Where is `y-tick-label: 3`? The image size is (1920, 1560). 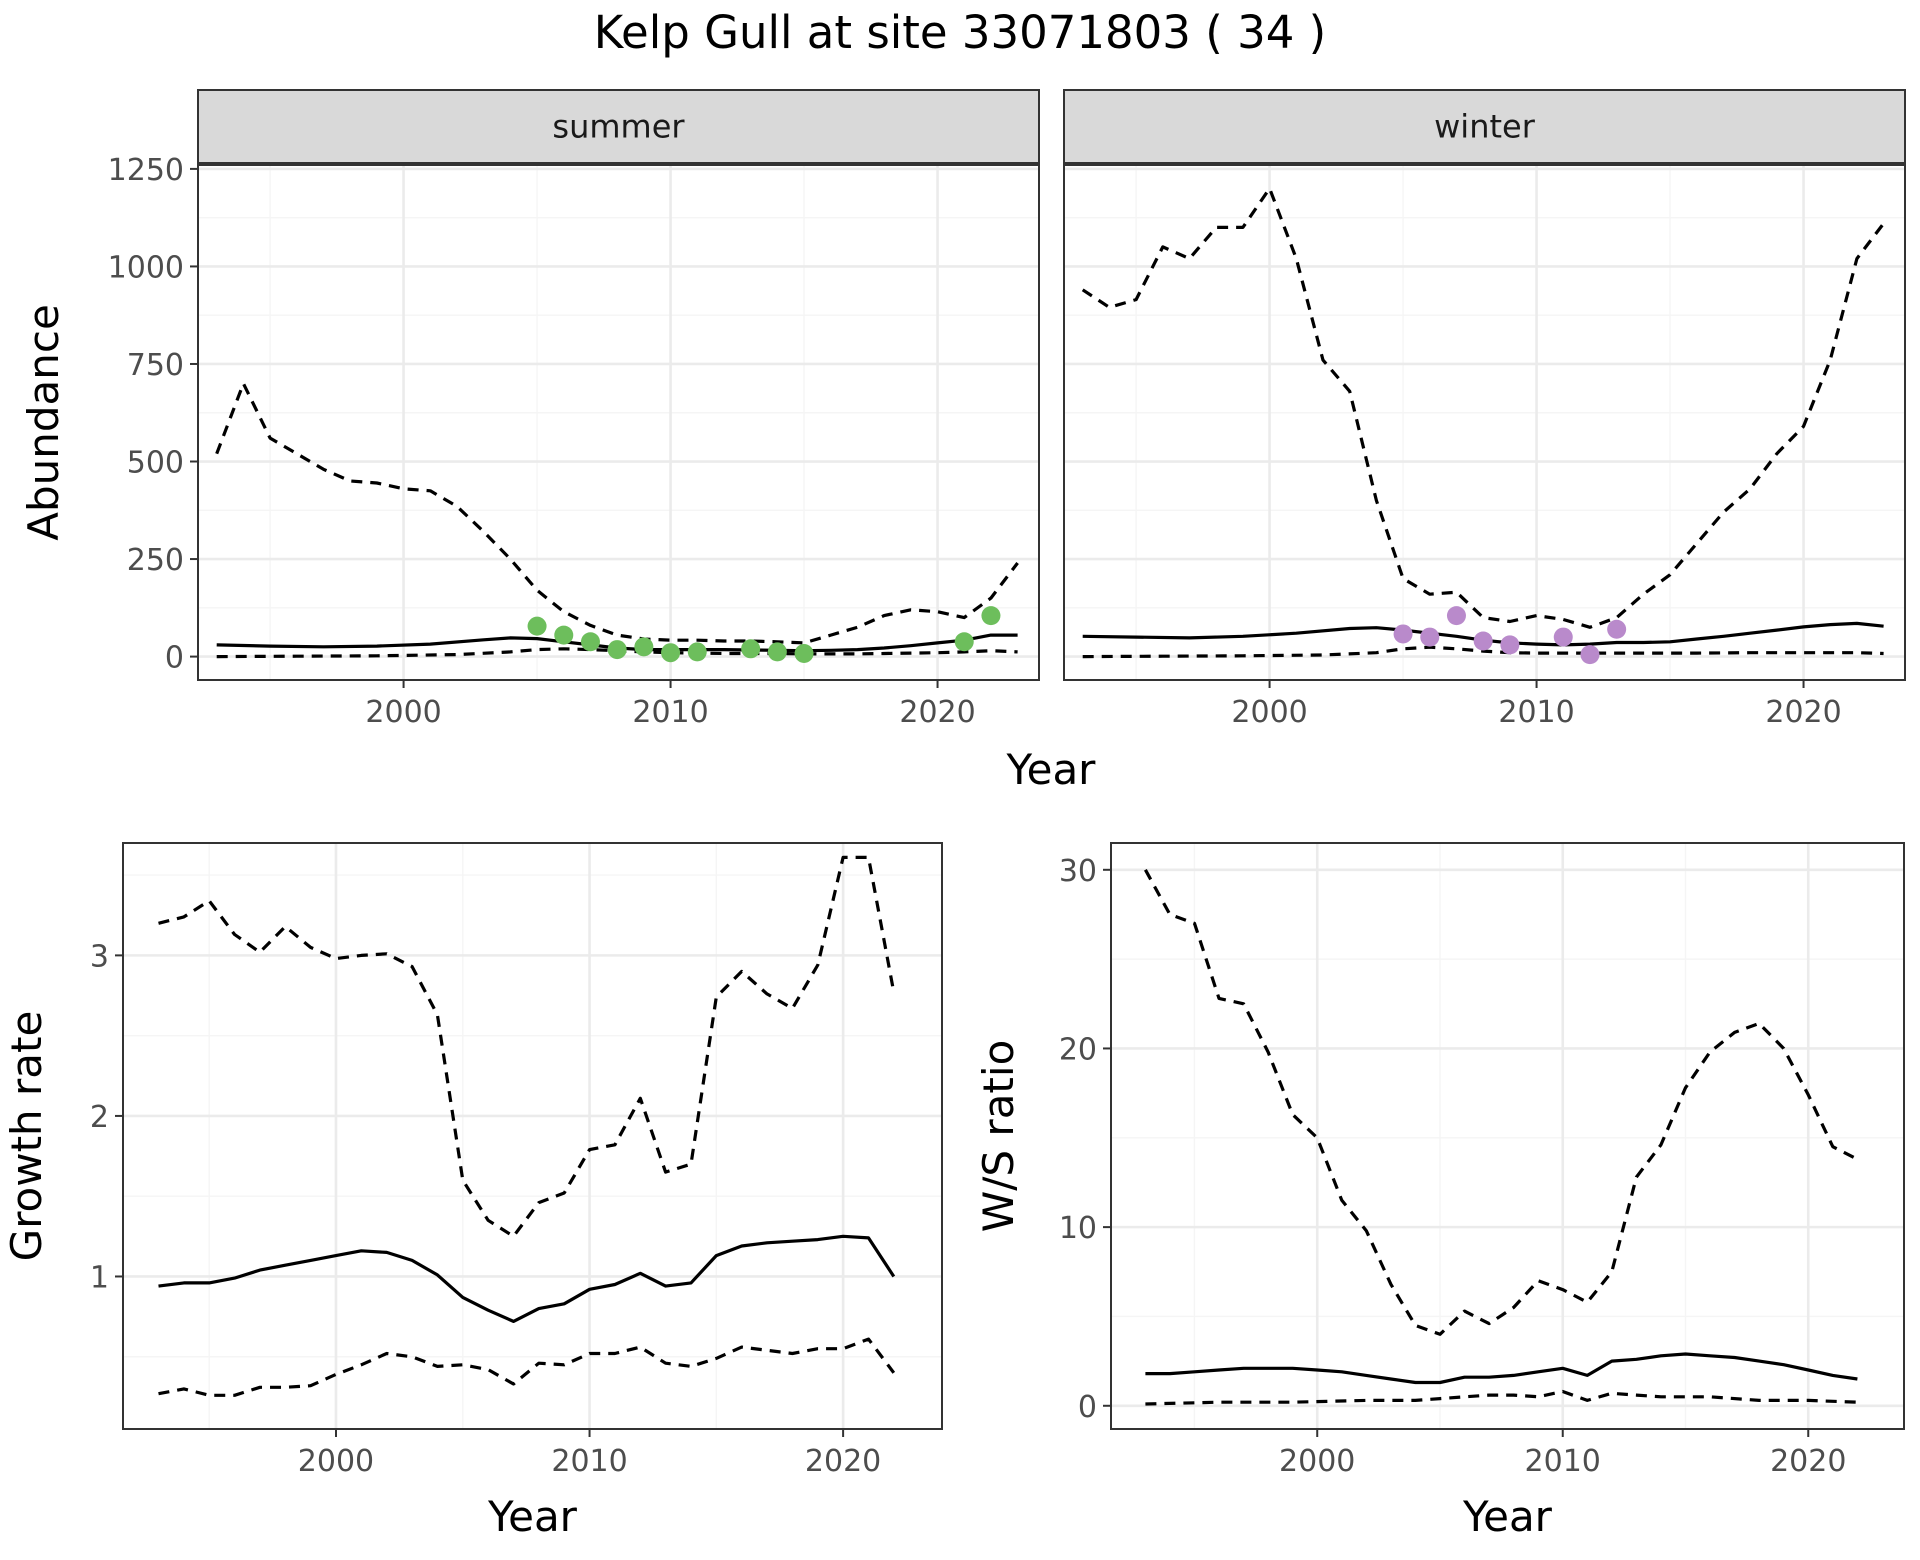 y-tick-label: 3 is located at coordinates (99, 956).